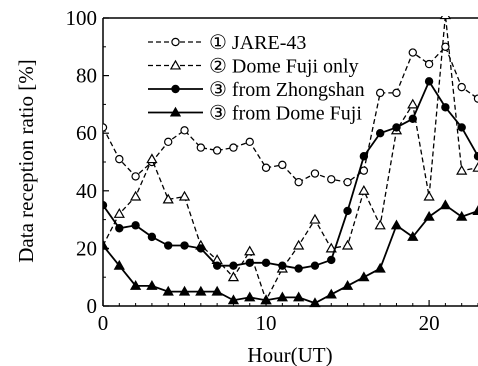  I want to click on legend-label: ③ from Dome Fuji, so click(285, 114).